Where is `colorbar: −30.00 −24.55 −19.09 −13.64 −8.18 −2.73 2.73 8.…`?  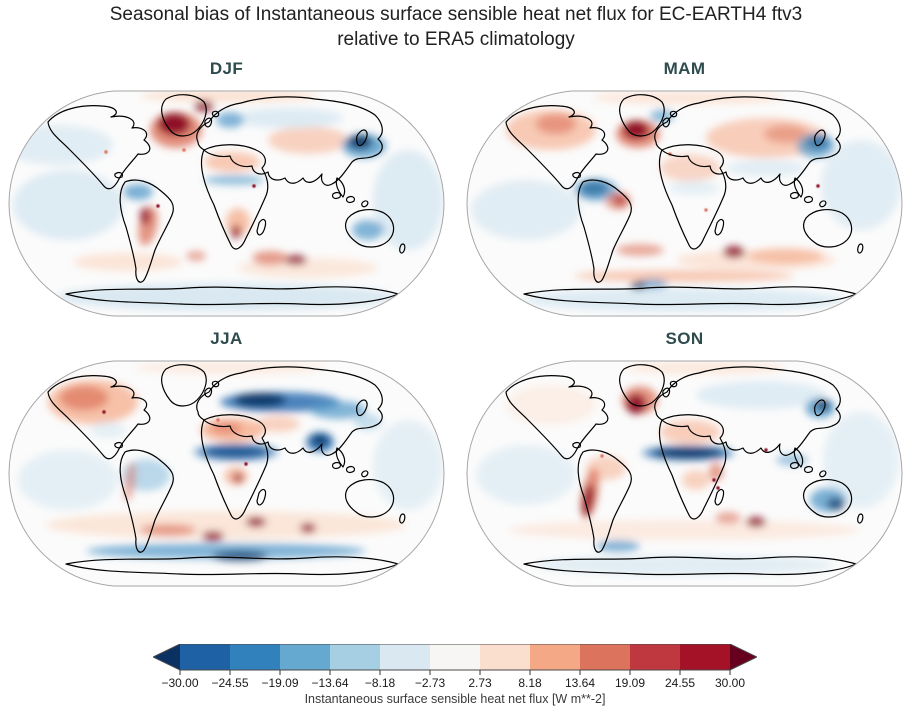
colorbar: −30.00 −24.55 −19.09 −13.64 −8.18 −2.73 2.73 8.… is located at coordinates (455, 675).